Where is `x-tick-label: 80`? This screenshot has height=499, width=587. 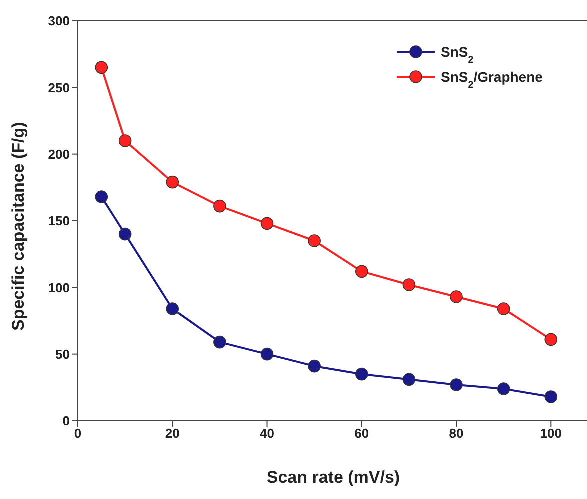
x-tick-label: 80 is located at coordinates (456, 434).